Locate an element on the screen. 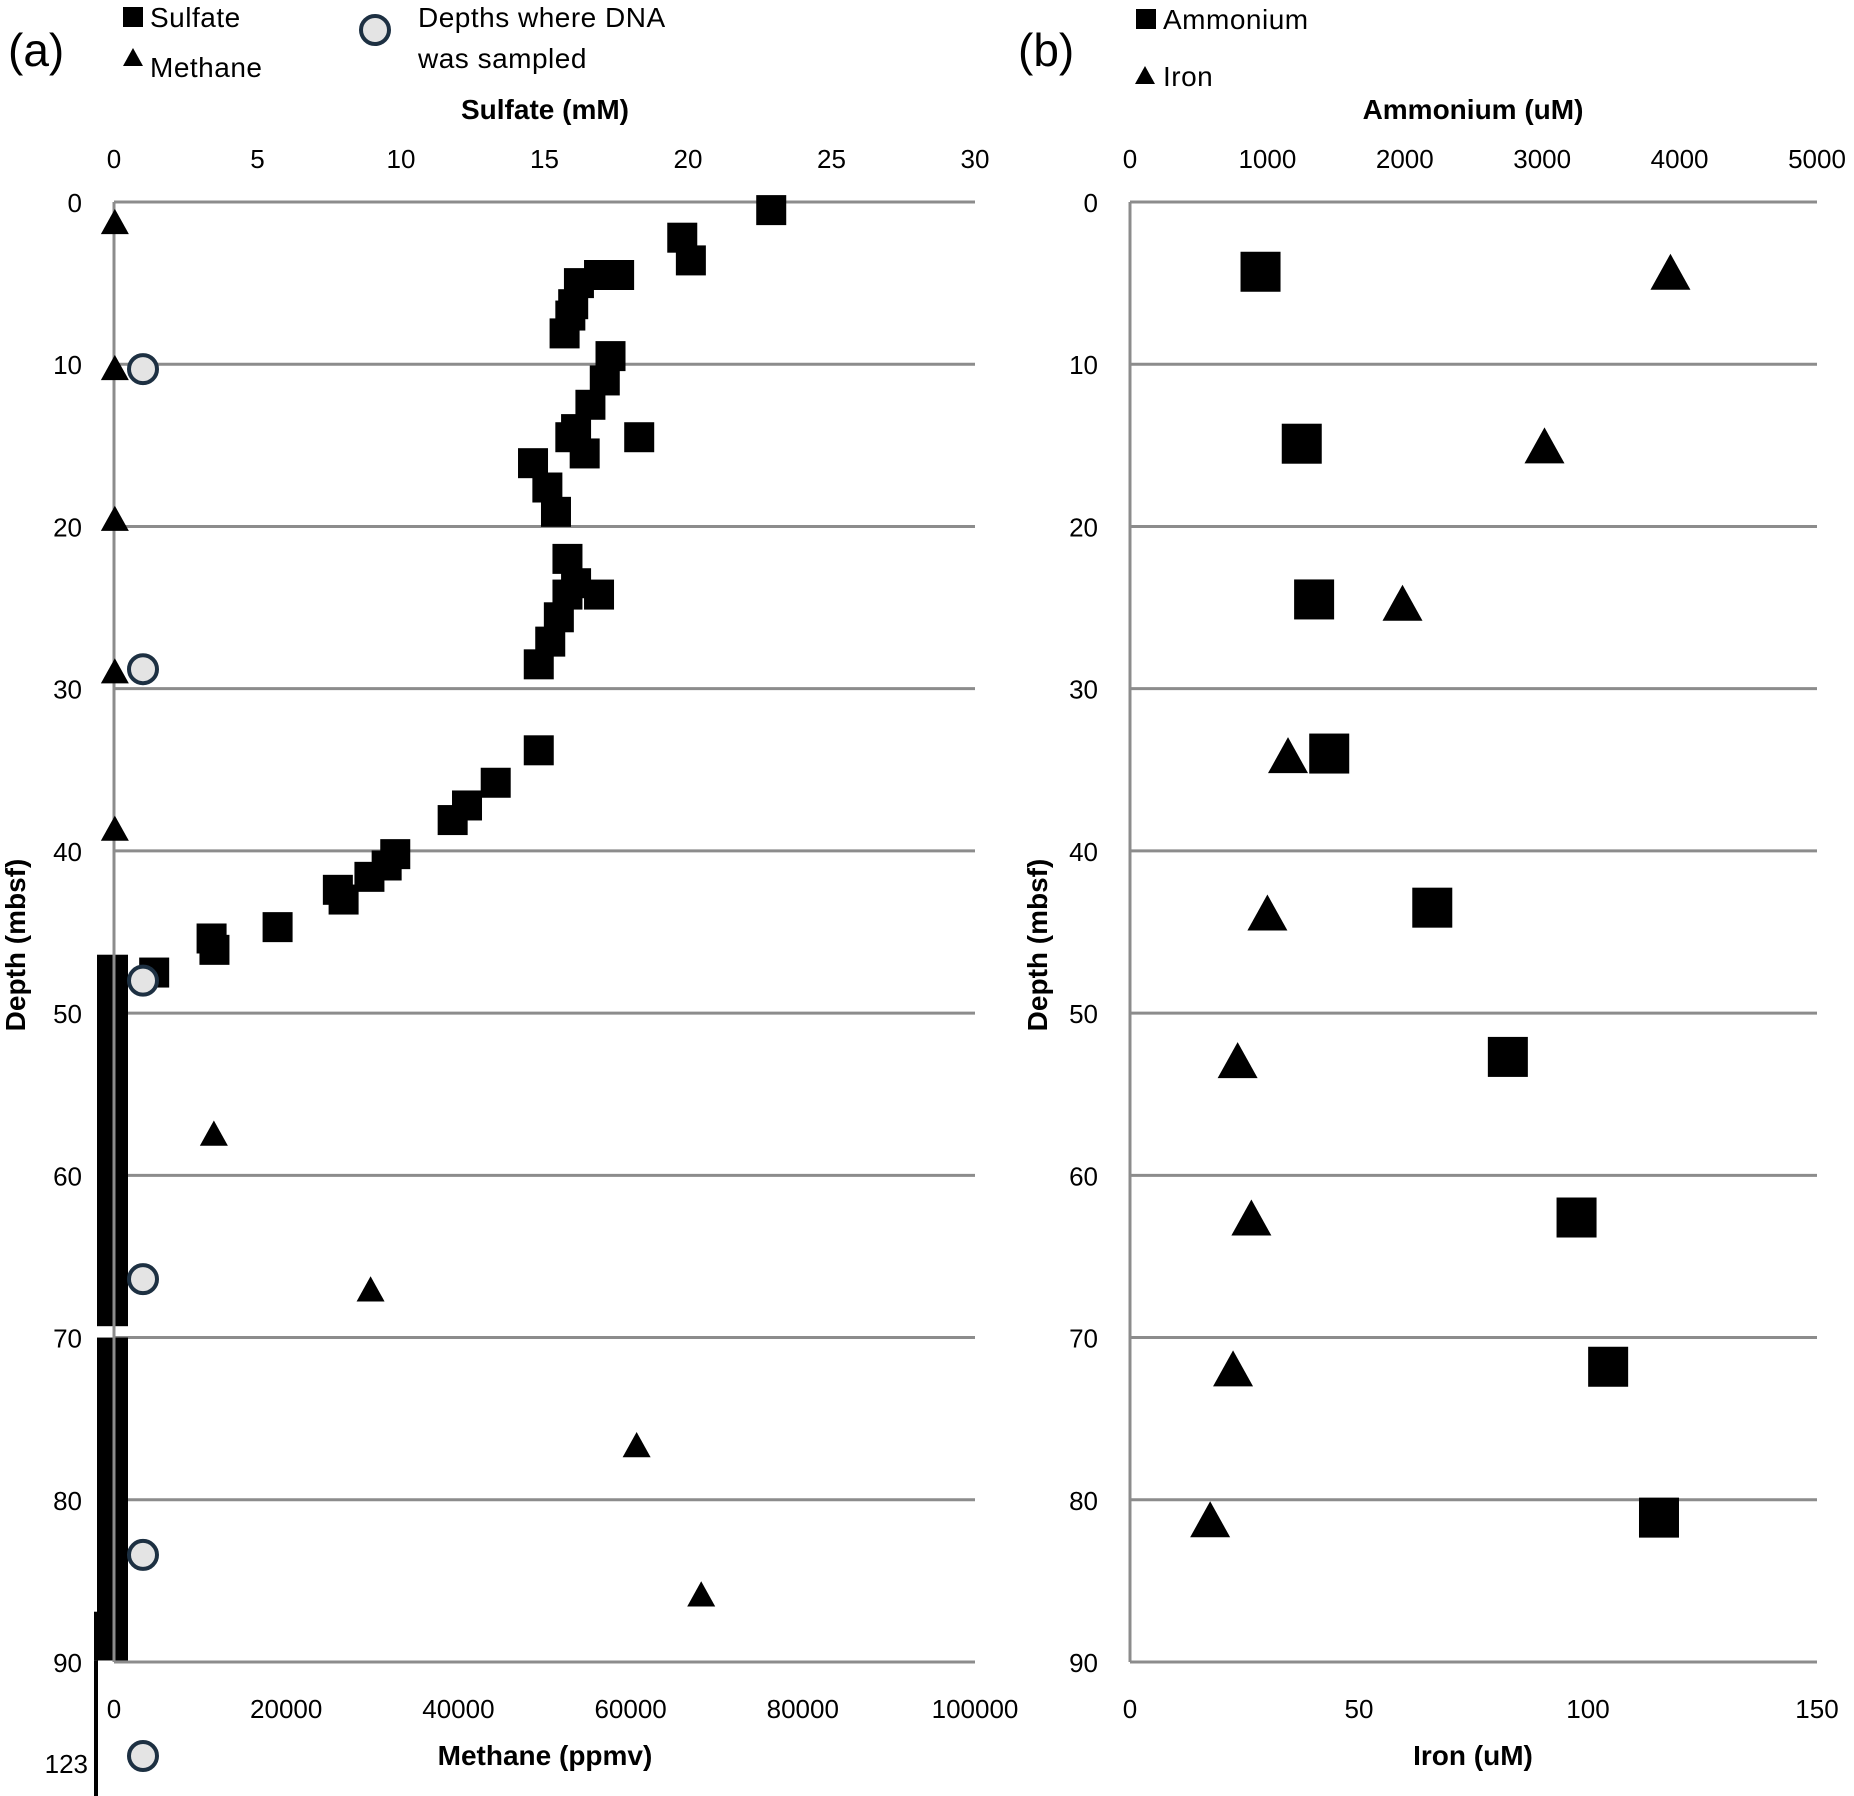 Image resolution: width=1854 pixels, height=1796 pixels. panel-a-depth-tick-label: 70 is located at coordinates (67, 1339).